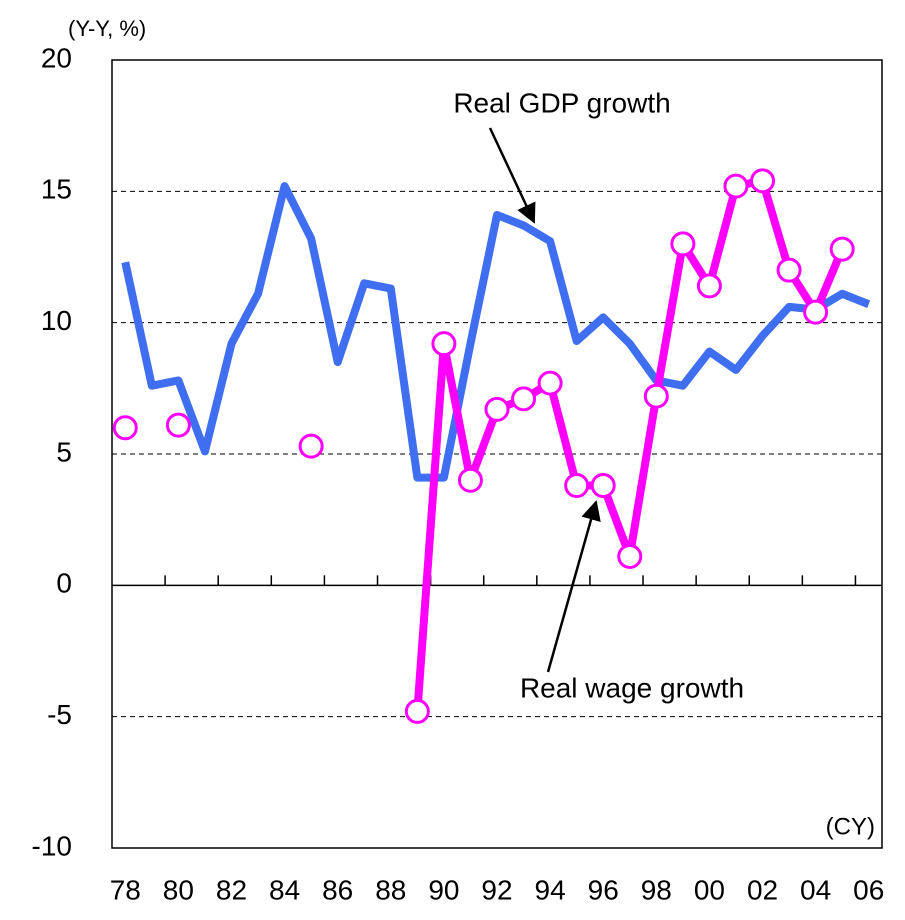  What do you see at coordinates (868, 889) in the screenshot?
I see `x-tick-label: 06` at bounding box center [868, 889].